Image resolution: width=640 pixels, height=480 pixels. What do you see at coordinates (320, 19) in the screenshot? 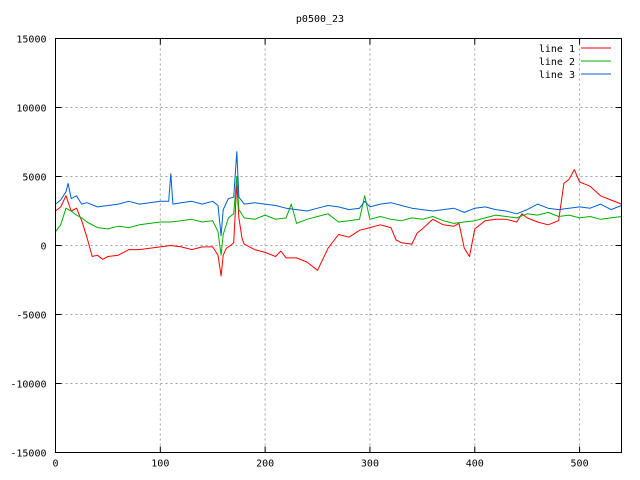
I see `chart-title: p0500_23` at bounding box center [320, 19].